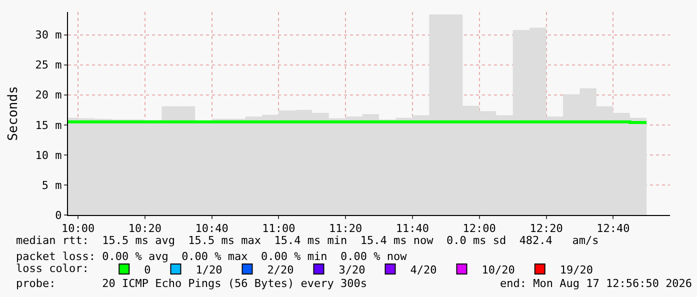 This screenshot has height=297, width=697. Describe the element at coordinates (52, 185) in the screenshot. I see `y-tick-label: 5 m` at that location.